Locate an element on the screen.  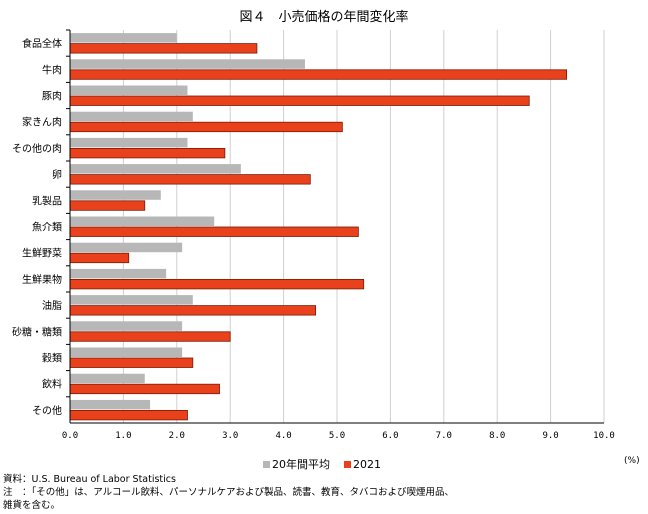
category-label: その他 is located at coordinates (47, 410).